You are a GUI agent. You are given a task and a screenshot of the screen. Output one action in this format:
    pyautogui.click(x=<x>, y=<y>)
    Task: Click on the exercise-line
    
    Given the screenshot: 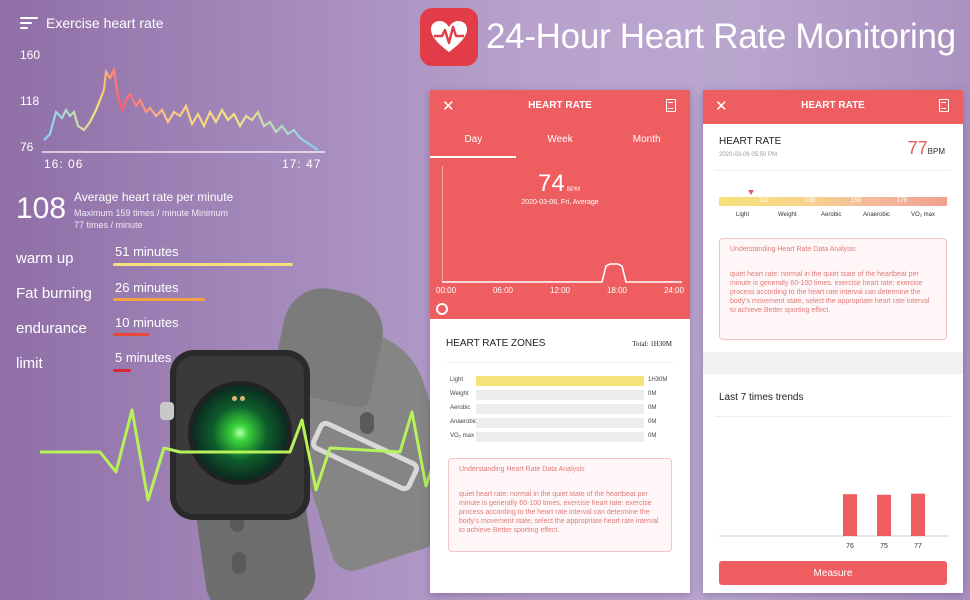 What is the action you would take?
    pyautogui.click(x=181, y=108)
    